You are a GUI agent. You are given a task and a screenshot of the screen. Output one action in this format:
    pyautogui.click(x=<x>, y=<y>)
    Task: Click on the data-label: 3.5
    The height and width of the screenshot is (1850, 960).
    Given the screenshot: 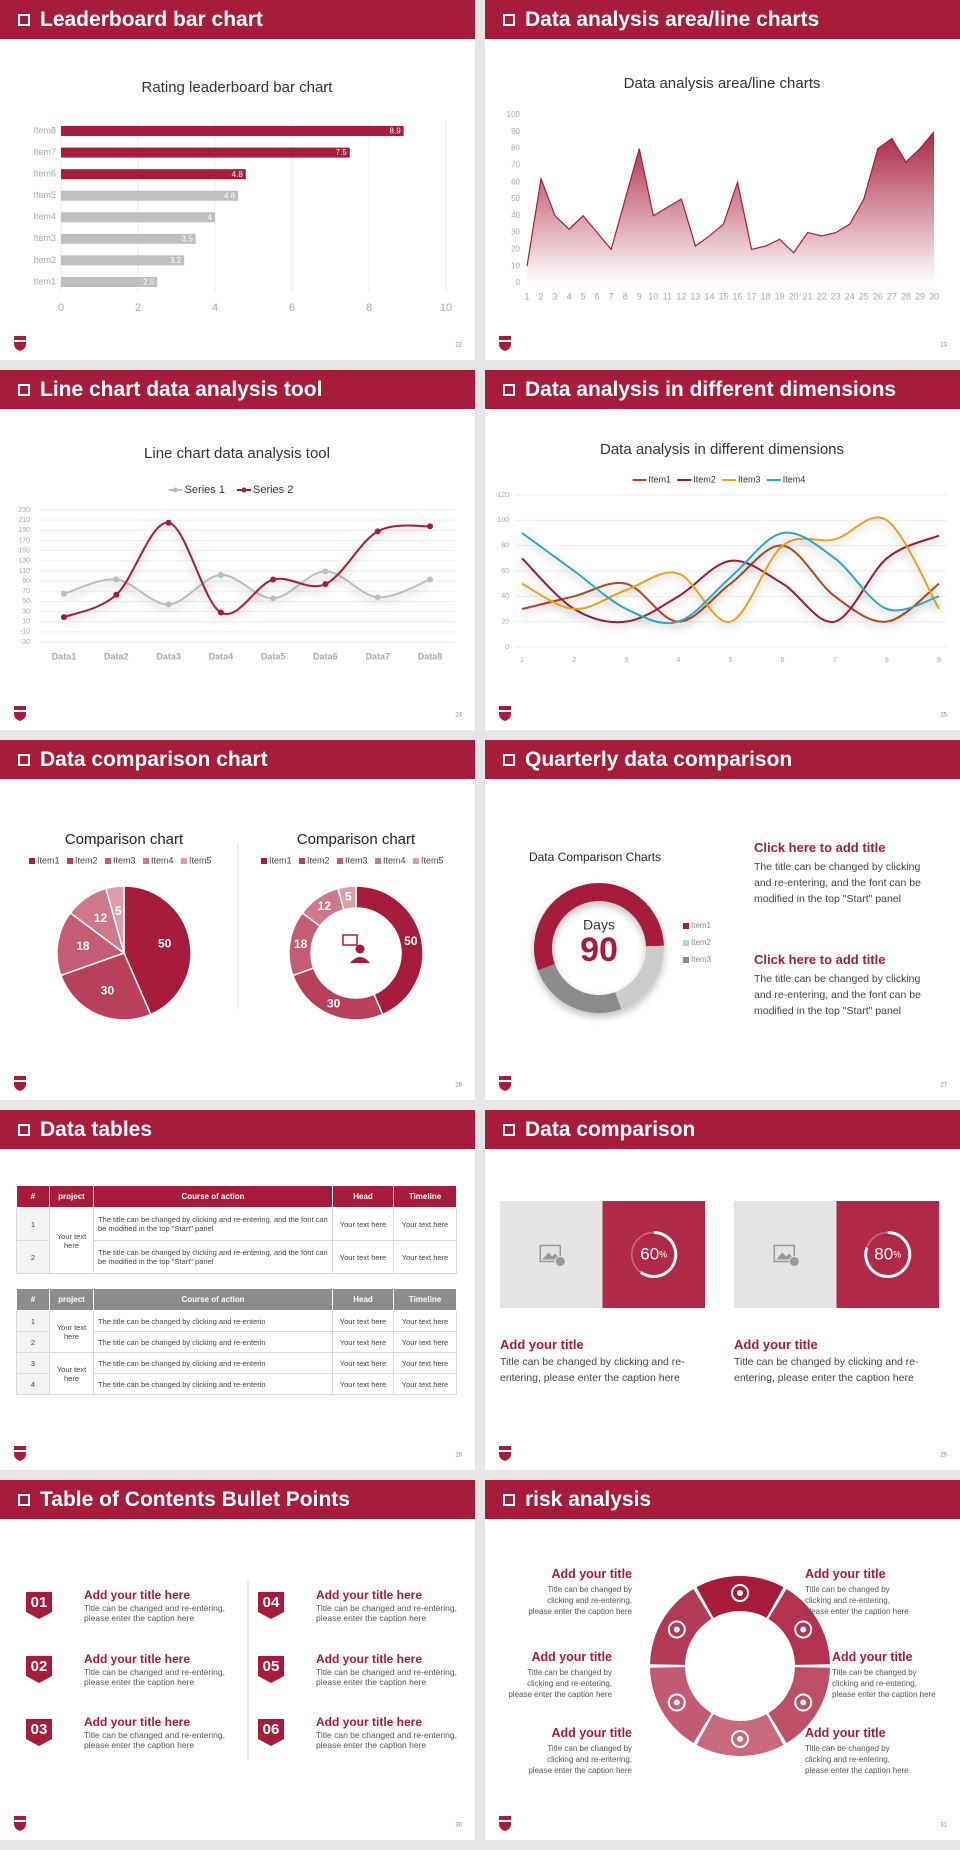 What is the action you would take?
    pyautogui.click(x=188, y=238)
    